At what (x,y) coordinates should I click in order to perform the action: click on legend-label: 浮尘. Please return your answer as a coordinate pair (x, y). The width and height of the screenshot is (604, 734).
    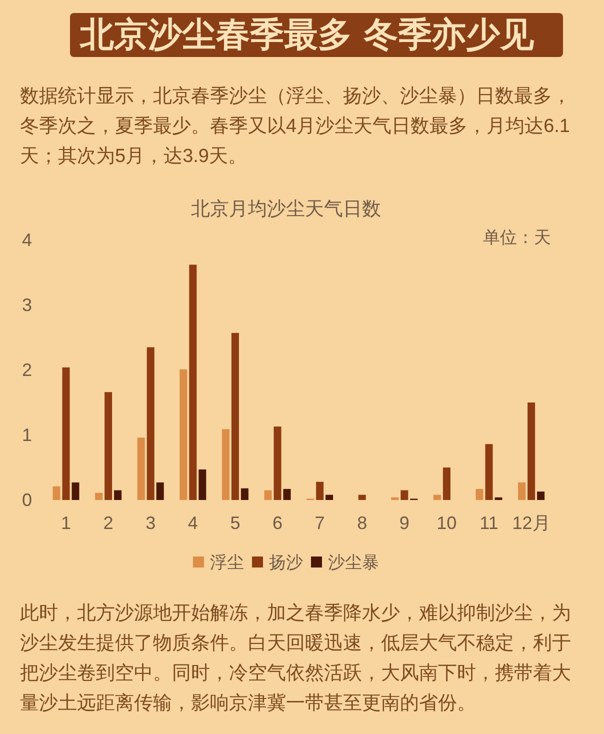
    Looking at the image, I should click on (227, 562).